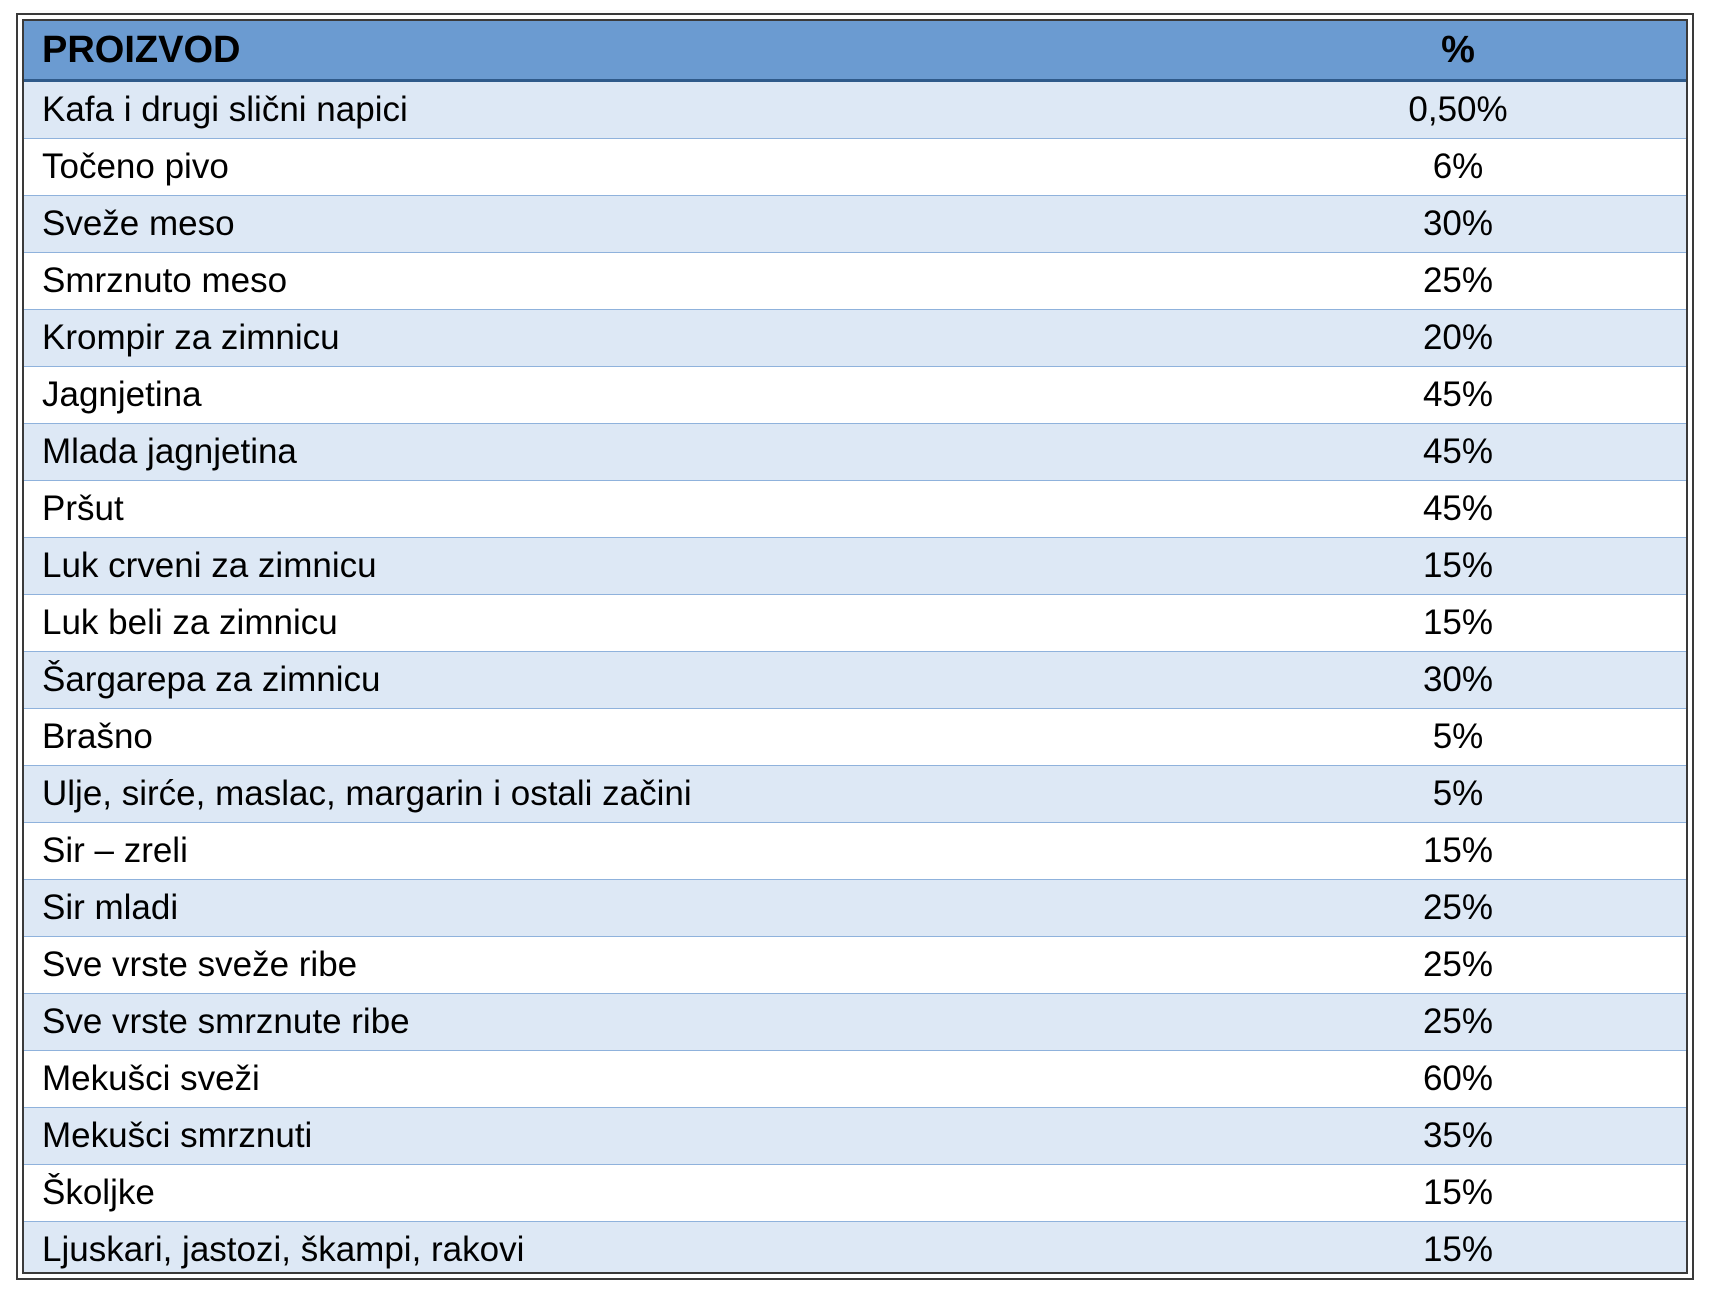 The image size is (1710, 1294). I want to click on product-name-cell: Ljuskari, jastozi, škampi, rakovi, so click(283, 1249).